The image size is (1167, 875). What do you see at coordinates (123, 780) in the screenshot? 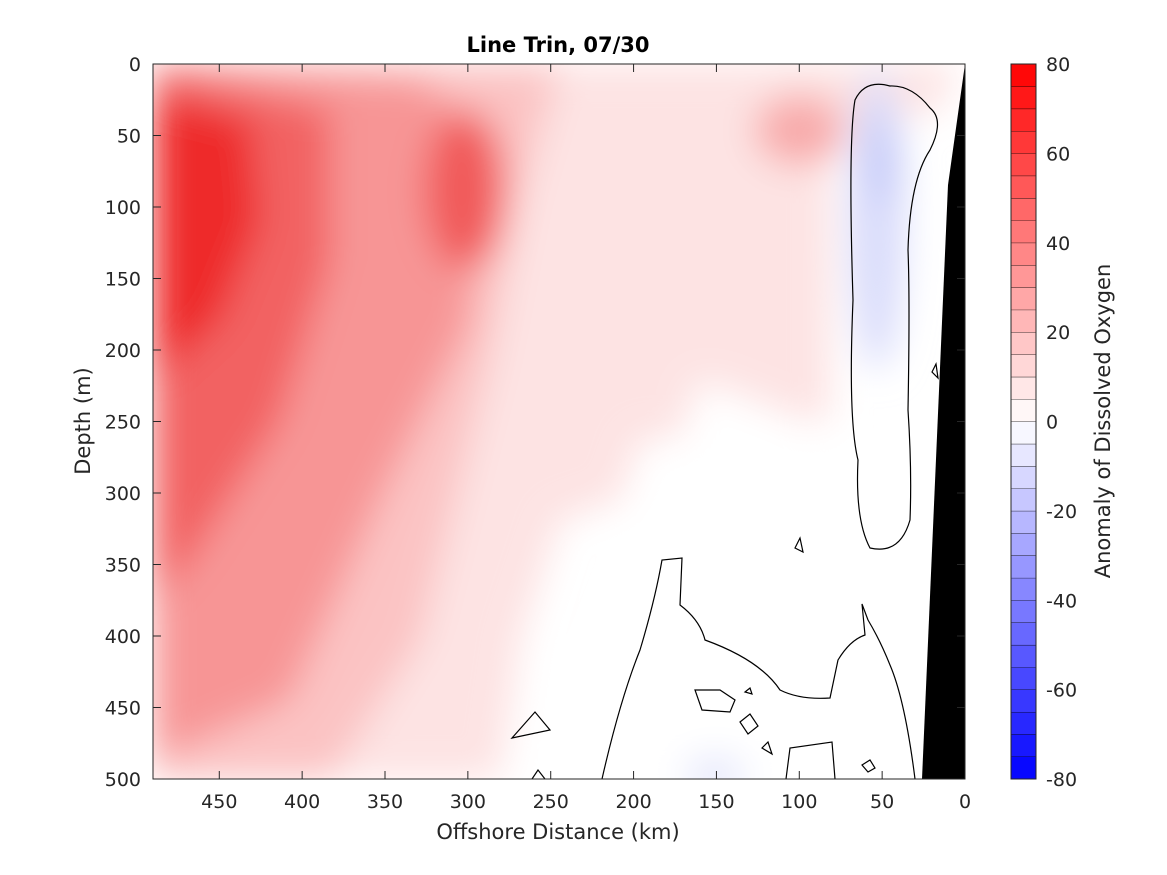
I see `y-tick-label: 500` at bounding box center [123, 780].